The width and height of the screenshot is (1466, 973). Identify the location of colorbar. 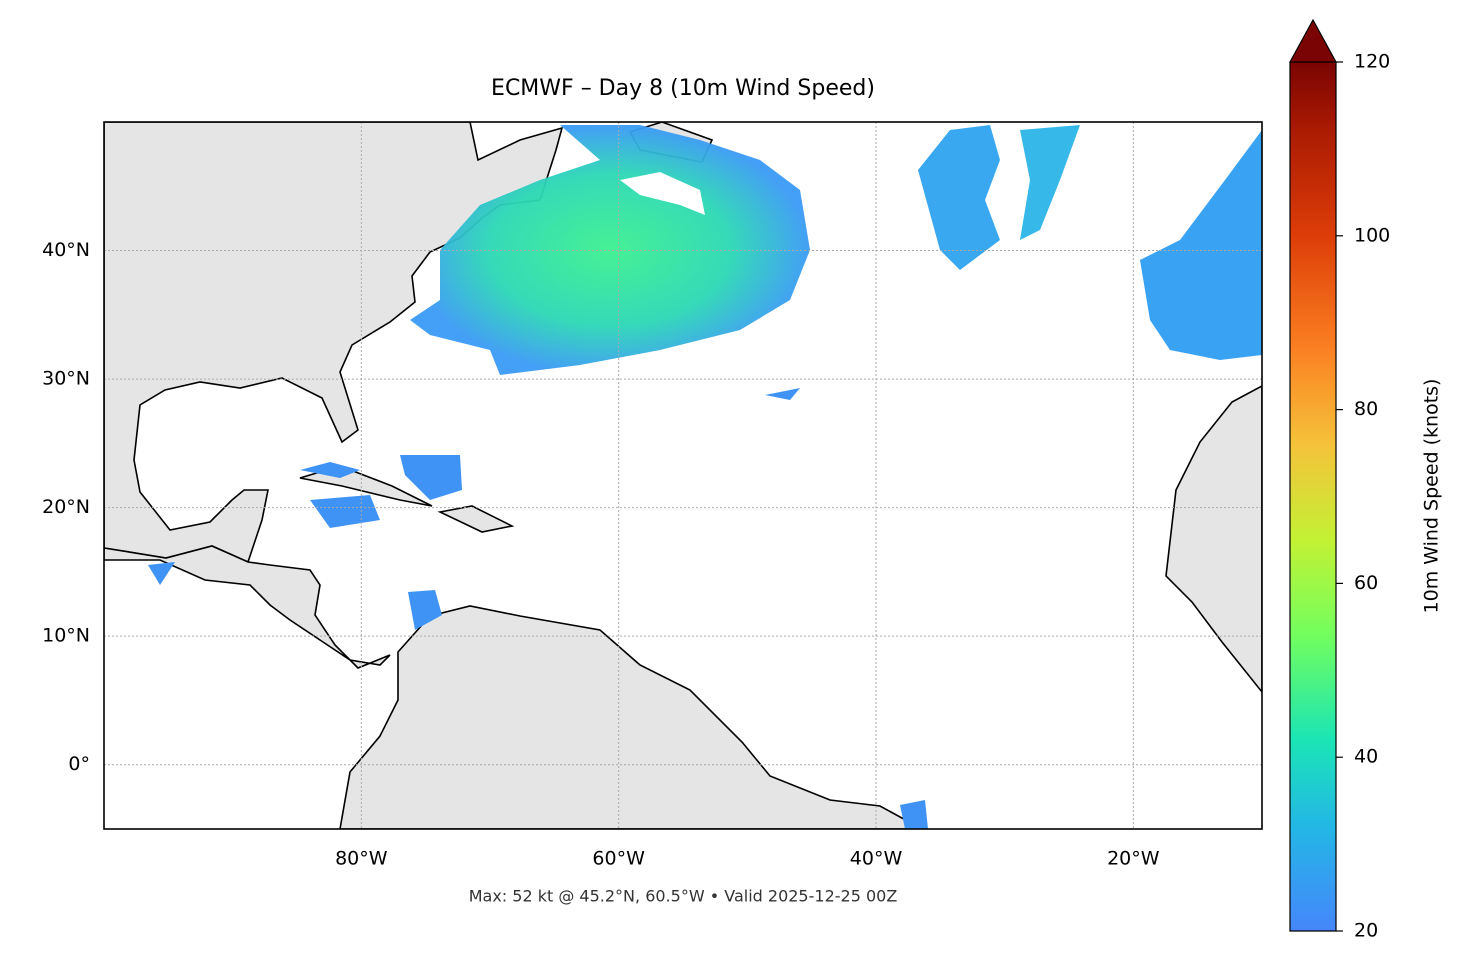
(1315, 475).